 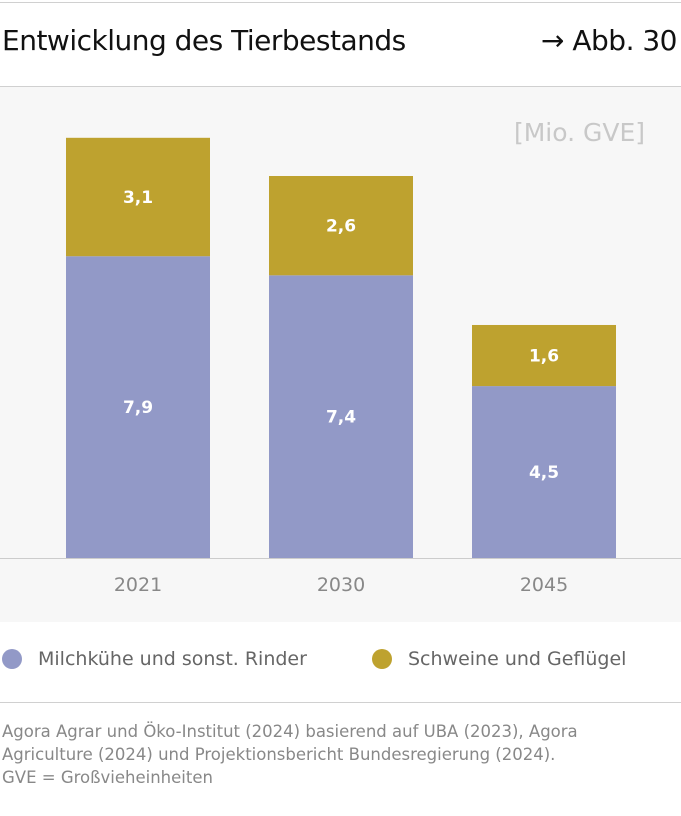 What do you see at coordinates (138, 585) in the screenshot?
I see `x-tick-label: 2021` at bounding box center [138, 585].